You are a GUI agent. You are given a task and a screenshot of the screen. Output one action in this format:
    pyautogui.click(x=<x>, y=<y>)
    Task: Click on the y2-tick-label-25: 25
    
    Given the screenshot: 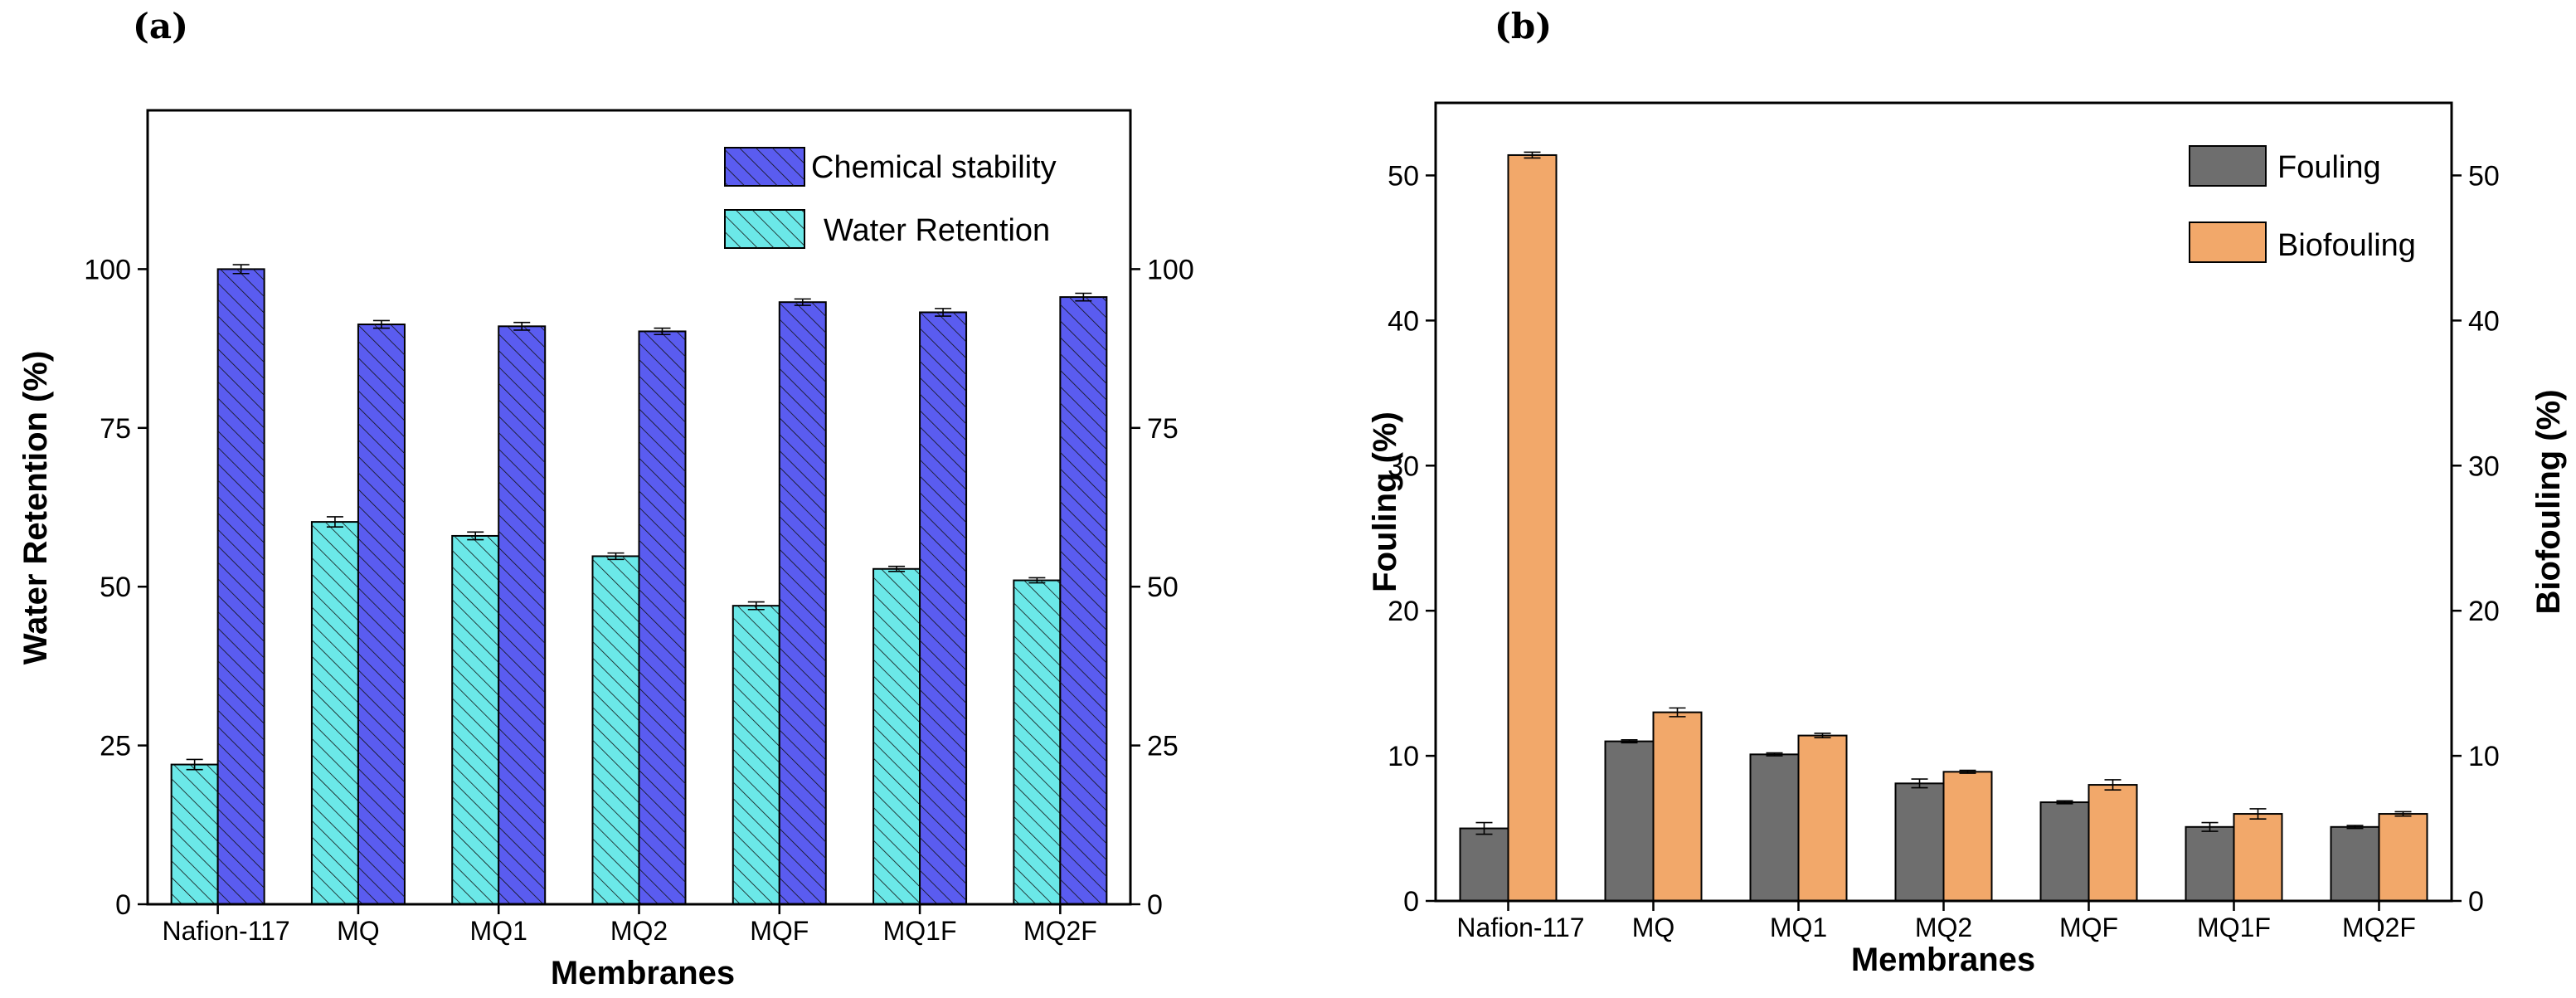 What is the action you would take?
    pyautogui.click(x=1163, y=746)
    